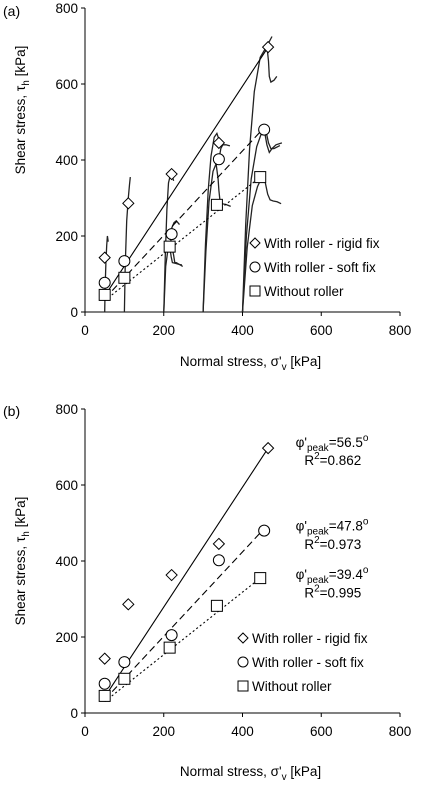 The image size is (439, 791). What do you see at coordinates (332, 527) in the screenshot?
I see `phi-peak-label: φ'peak=47.8o` at bounding box center [332, 527].